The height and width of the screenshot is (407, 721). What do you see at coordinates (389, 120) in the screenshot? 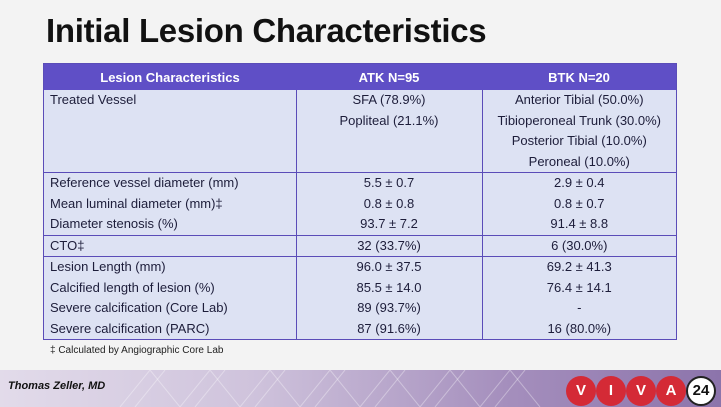
I see `atk-vessel-popliteal: Popliteal (21.1%)` at bounding box center [389, 120].